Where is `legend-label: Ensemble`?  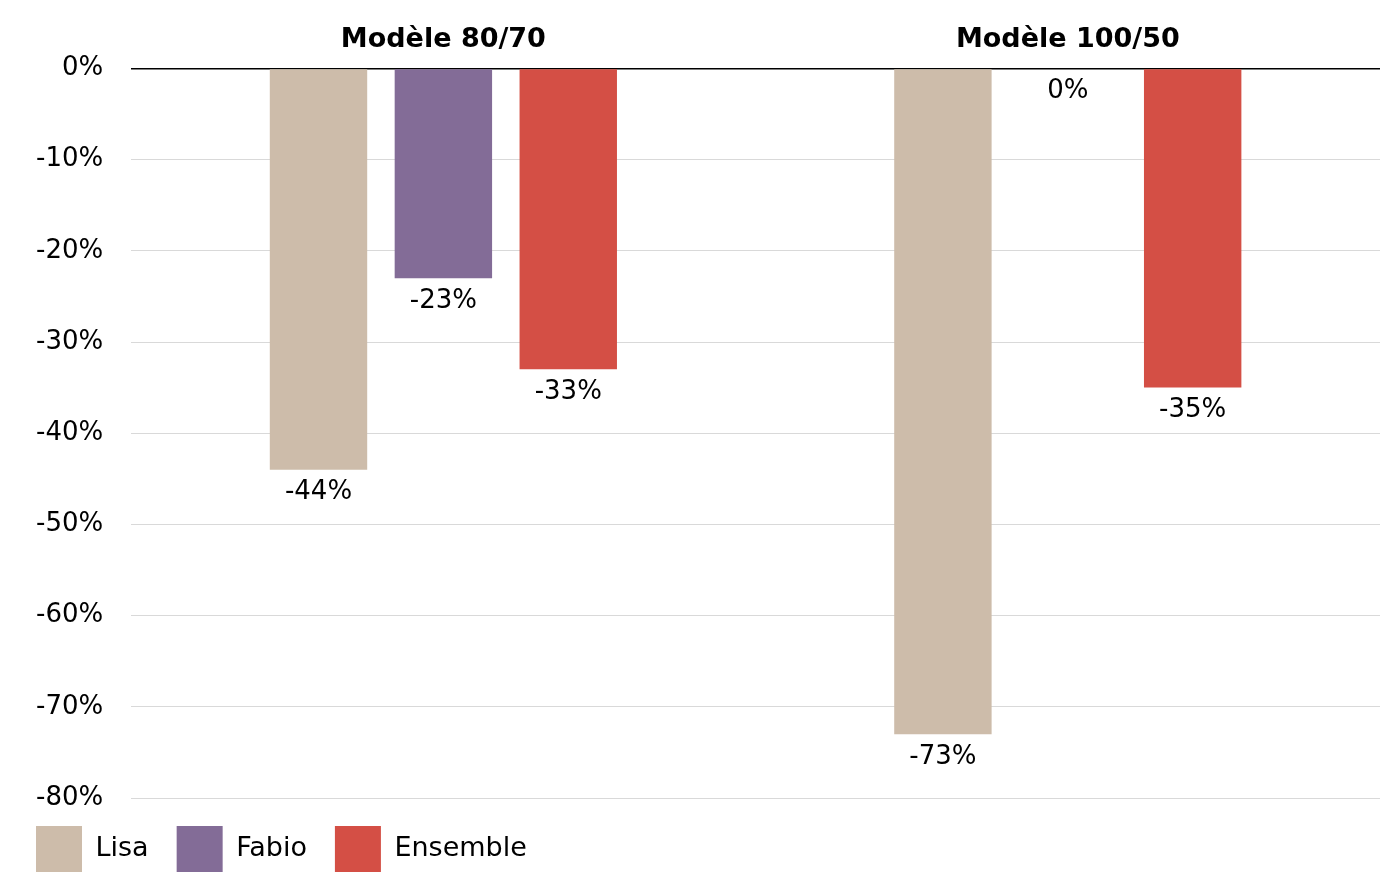
legend-label: Ensemble is located at coordinates (460, 847).